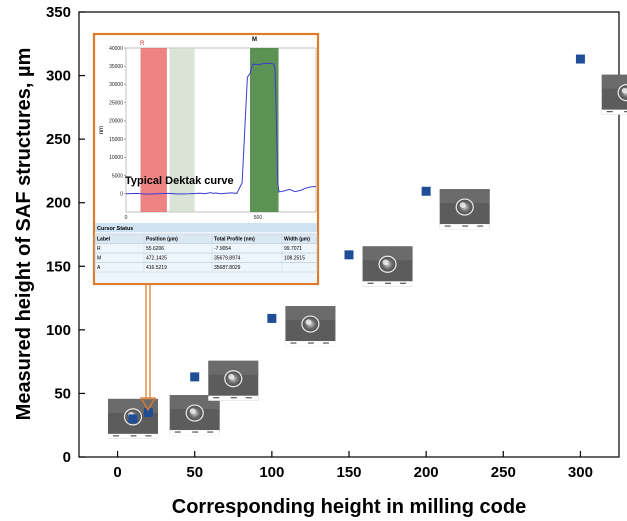 Image resolution: width=627 pixels, height=521 pixels. What do you see at coordinates (264, 130) in the screenshot?
I see `measurement-band` at bounding box center [264, 130].